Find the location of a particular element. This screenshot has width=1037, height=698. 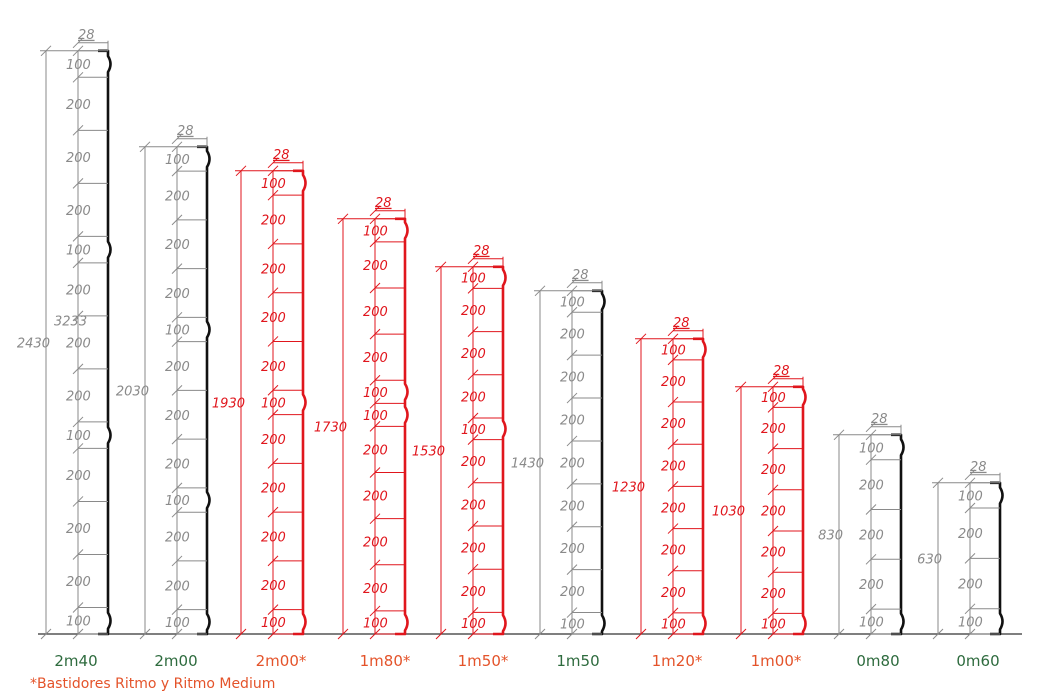

total-height-label: 1430 is located at coordinates (527, 463).